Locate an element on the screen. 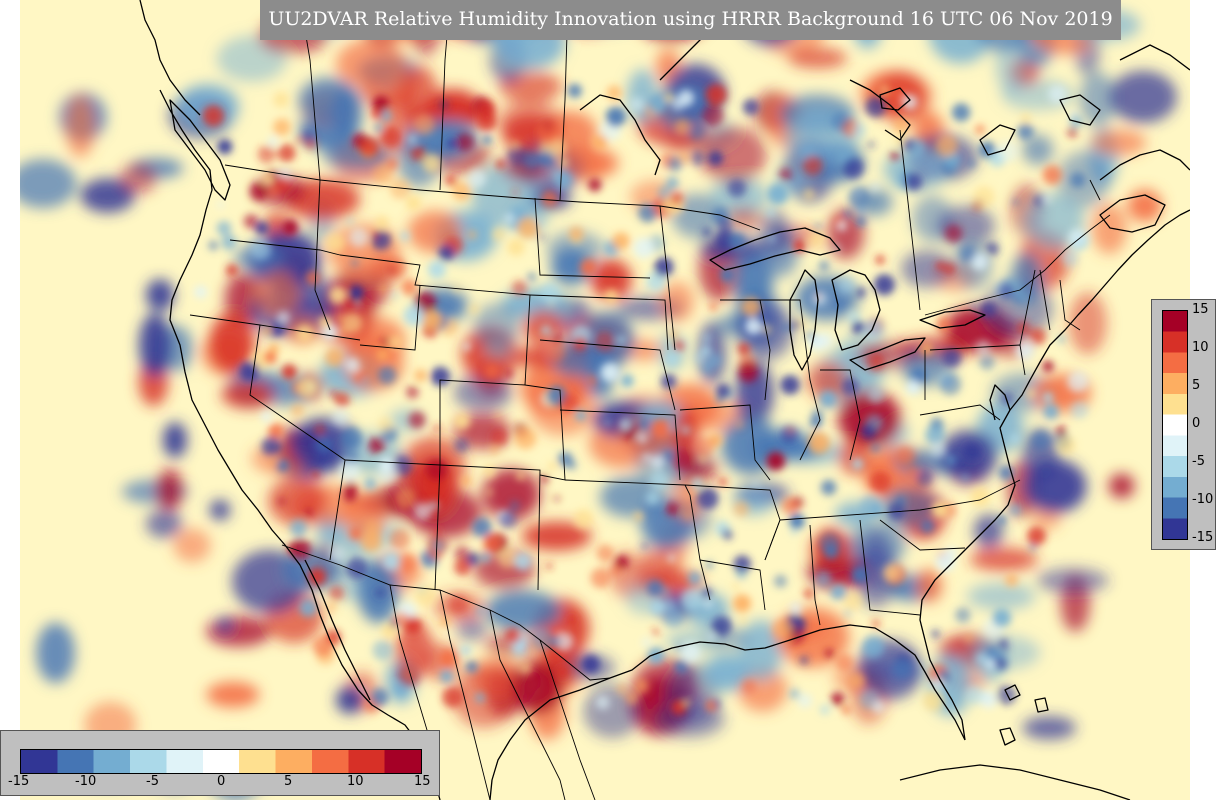 The image size is (1216, 800). colorbar-horizontal-tick-label: -5 is located at coordinates (152, 781).